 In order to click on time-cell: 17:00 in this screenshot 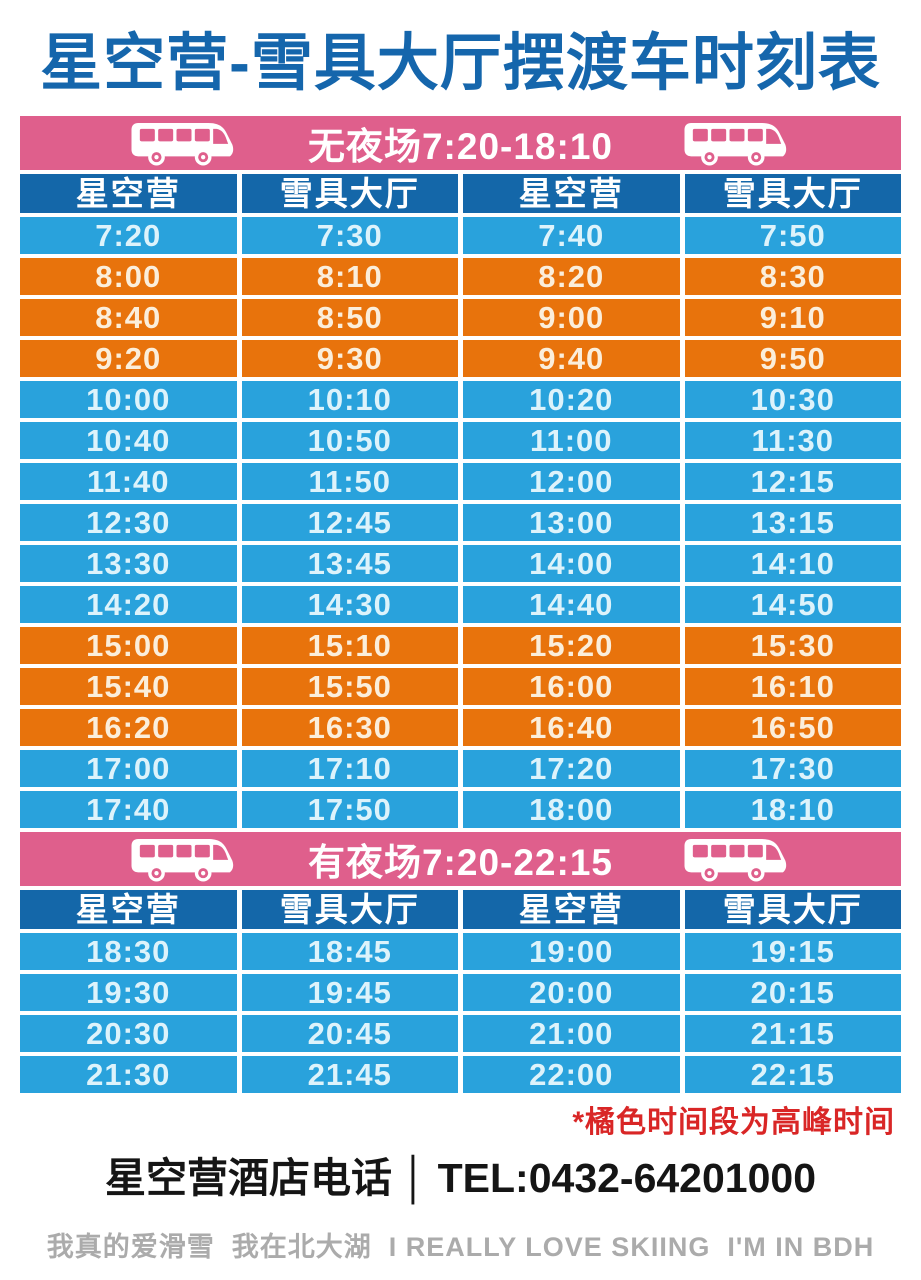, I will do `click(128, 768)`.